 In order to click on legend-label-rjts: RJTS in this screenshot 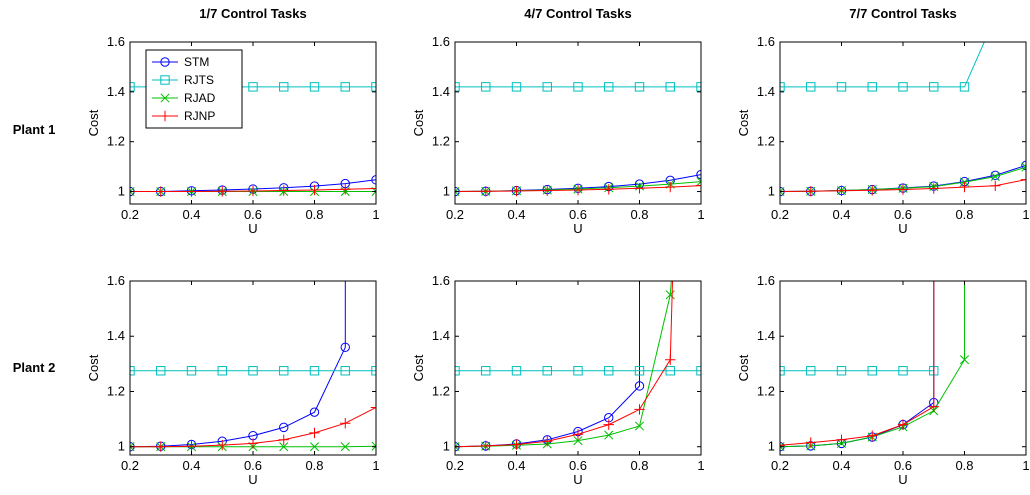, I will do `click(199, 80)`.